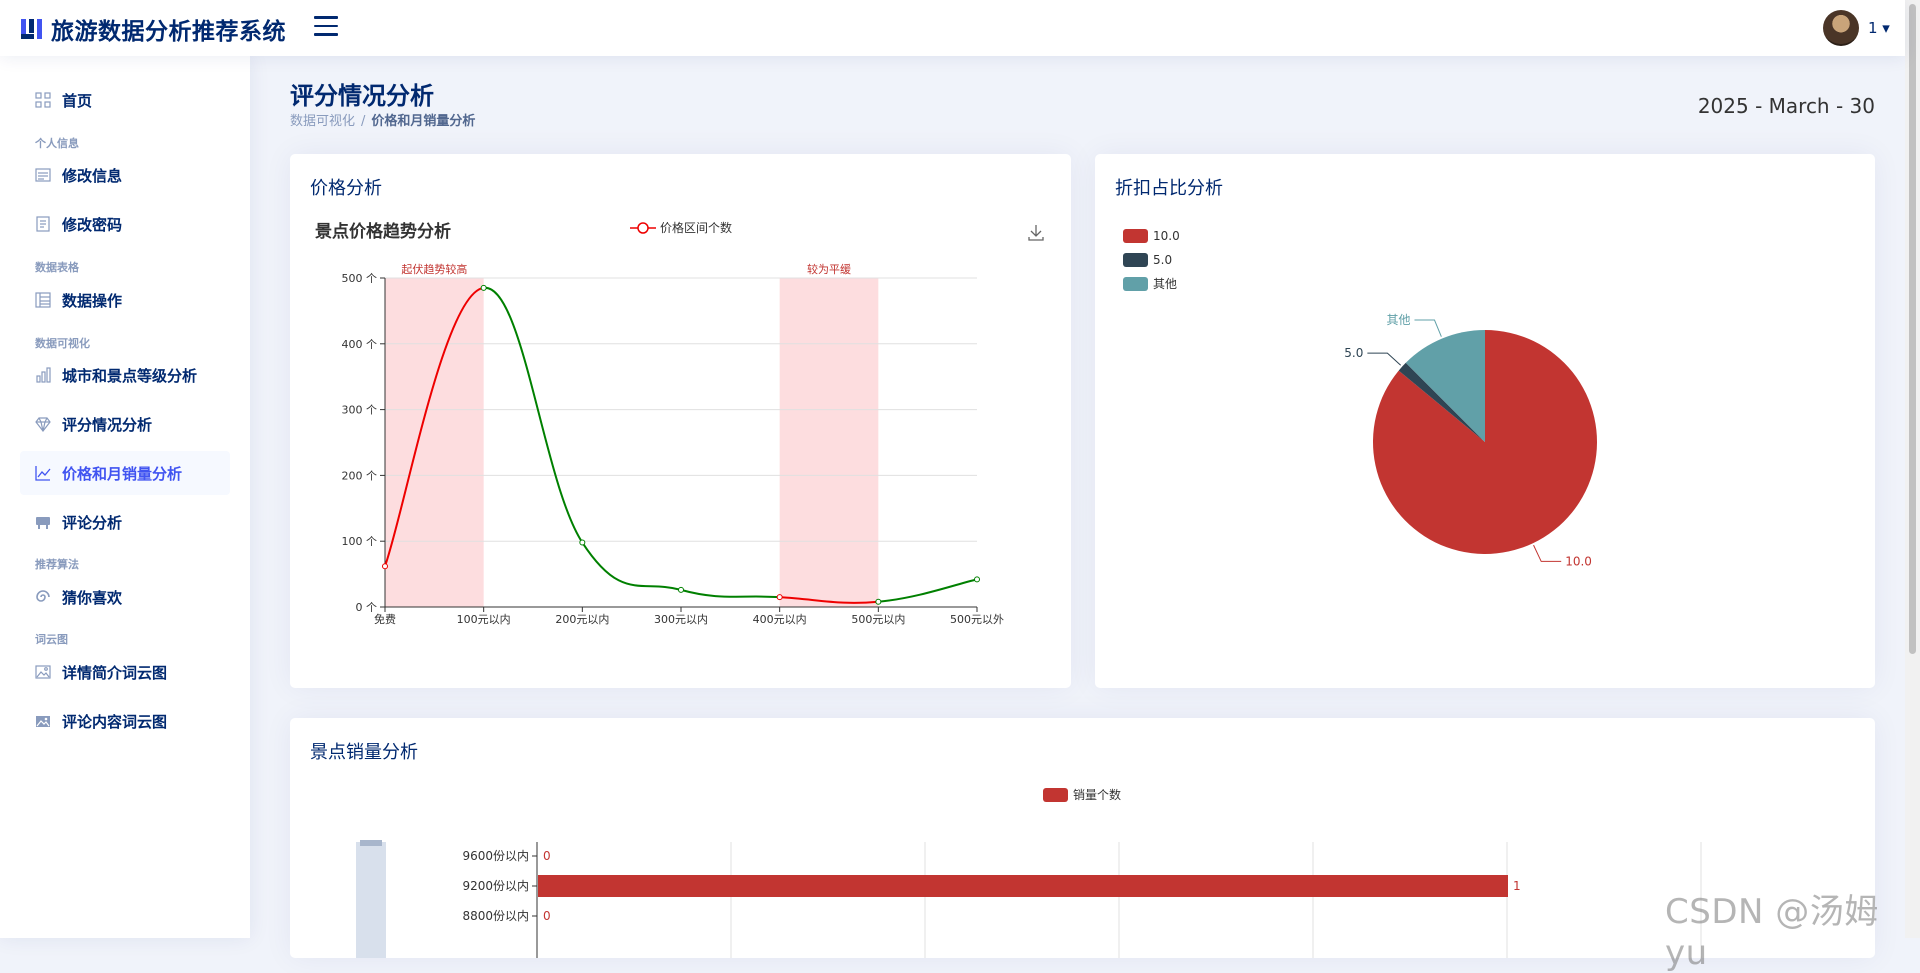  Describe the element at coordinates (1360, 398) in the screenshot. I see `discount-pie-chart: 10.0 5.0 其他 10.0 5.0 其他` at that location.